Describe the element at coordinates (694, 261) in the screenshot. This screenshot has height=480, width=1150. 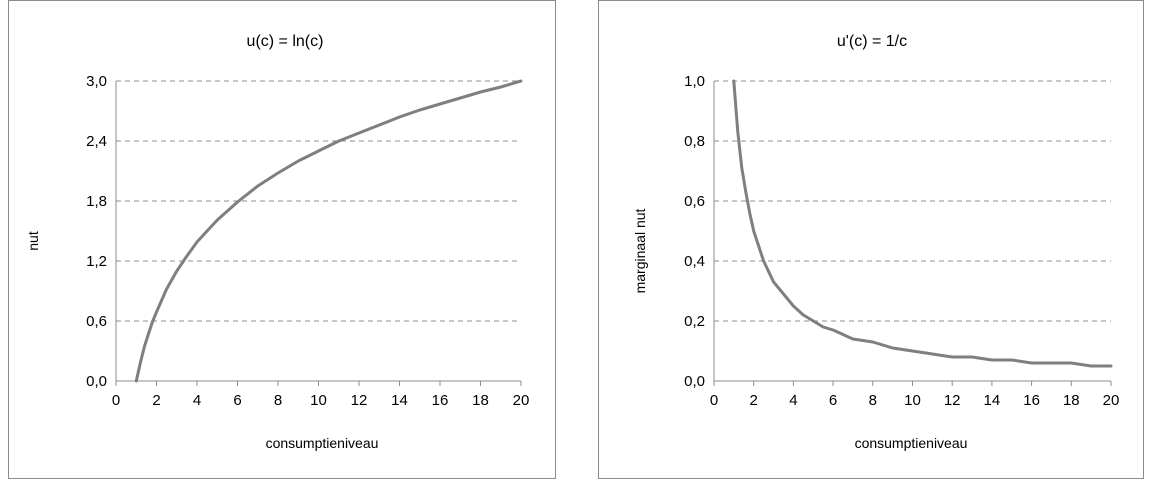
I see `y-tick-label: 0,4` at that location.